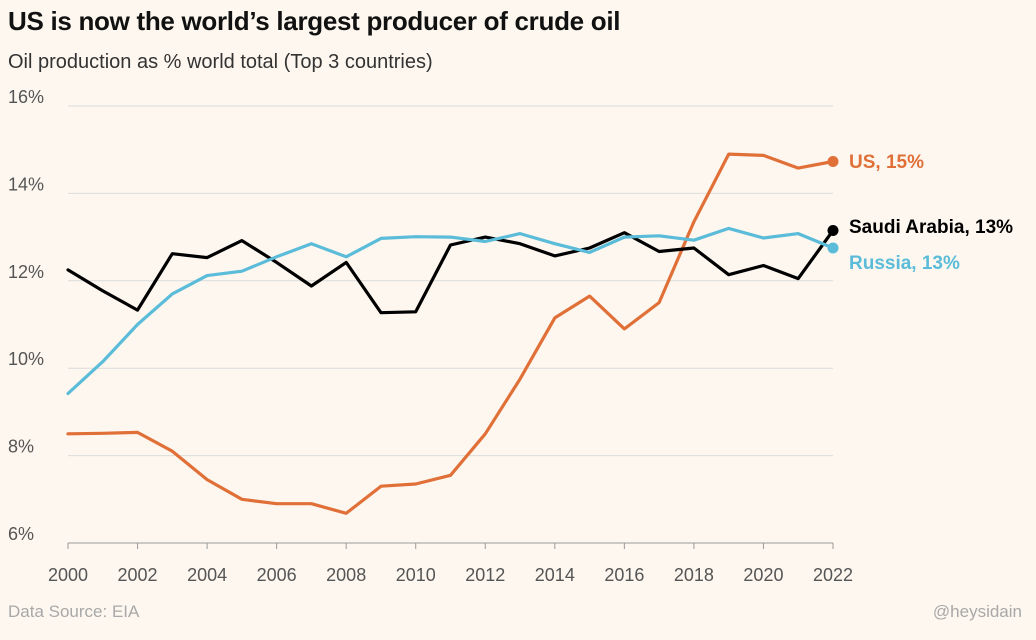  I want to click on x-tick-label: 2022, so click(833, 575).